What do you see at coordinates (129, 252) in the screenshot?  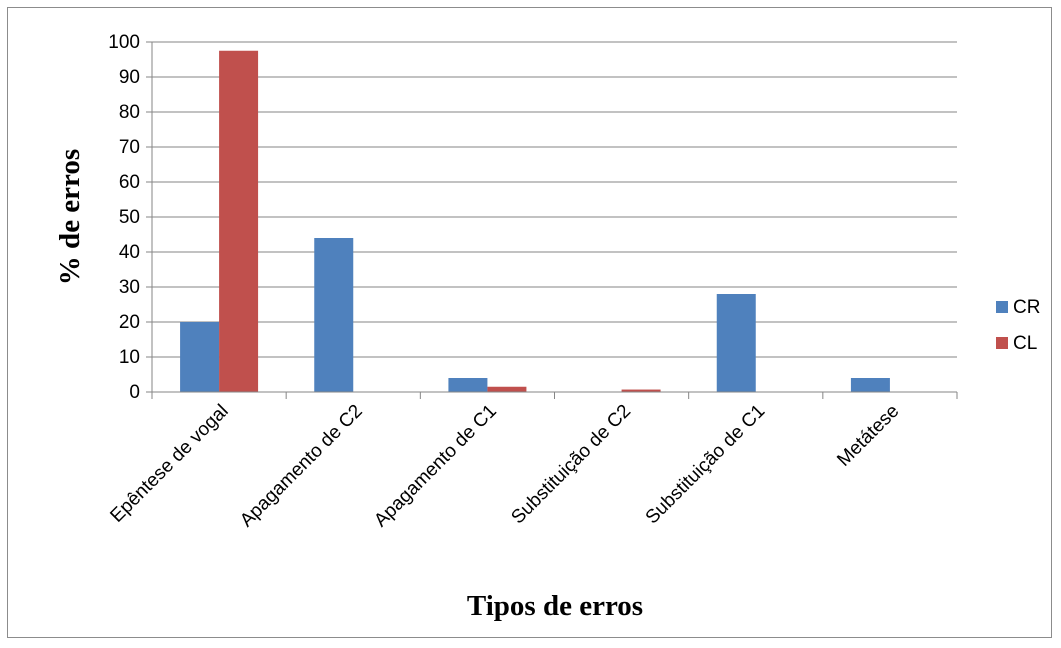 I see `y-tick-label: 40` at bounding box center [129, 252].